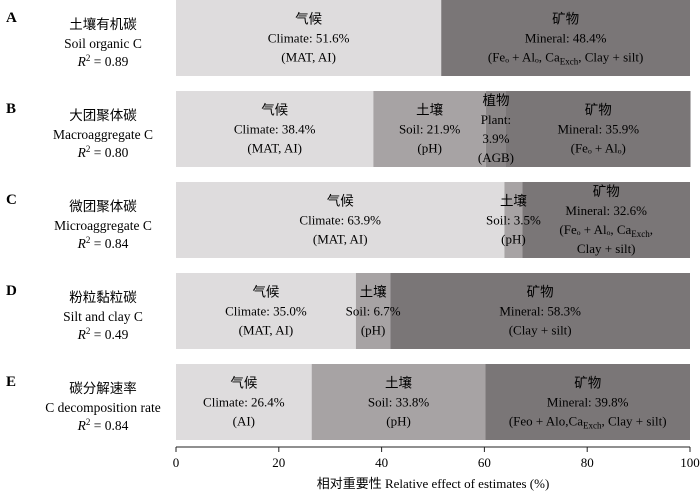  I want to click on segment-value-label: Mineral: 39.8%, so click(588, 402).